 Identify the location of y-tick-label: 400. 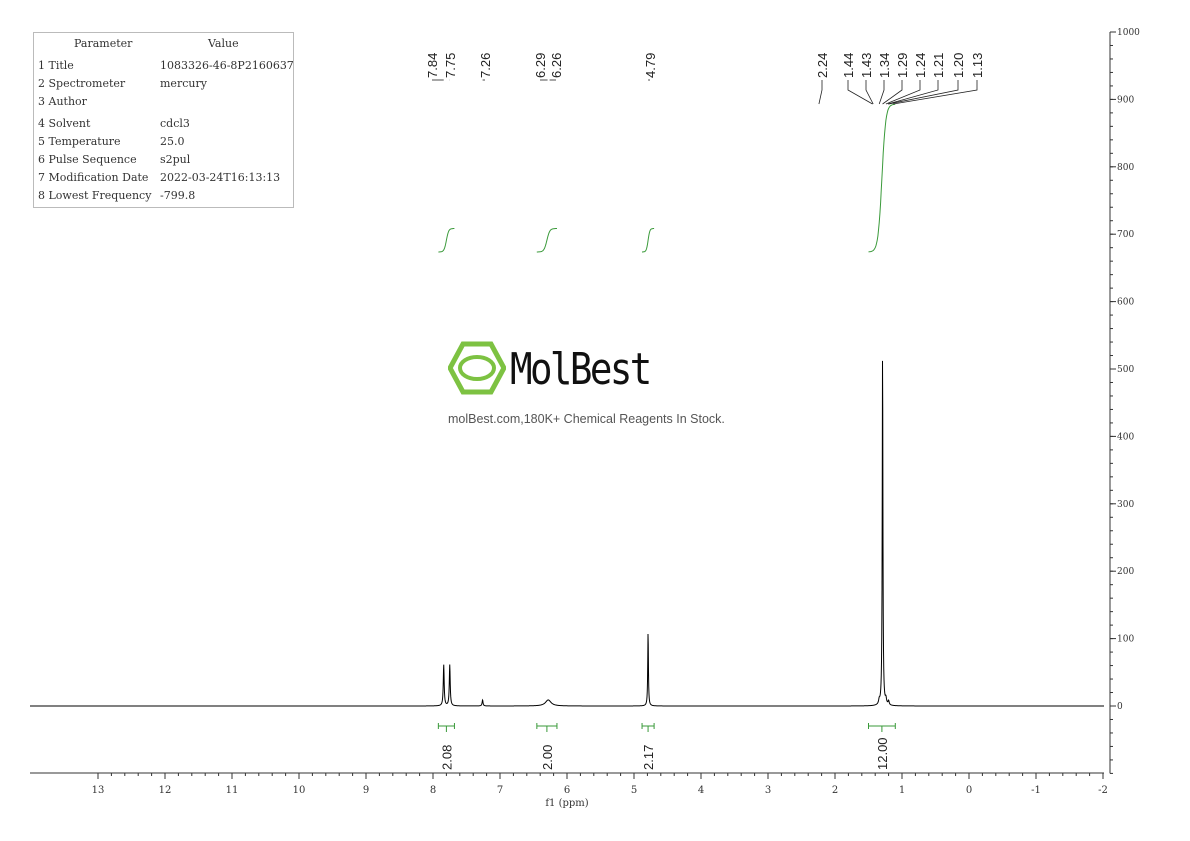
(1125, 437).